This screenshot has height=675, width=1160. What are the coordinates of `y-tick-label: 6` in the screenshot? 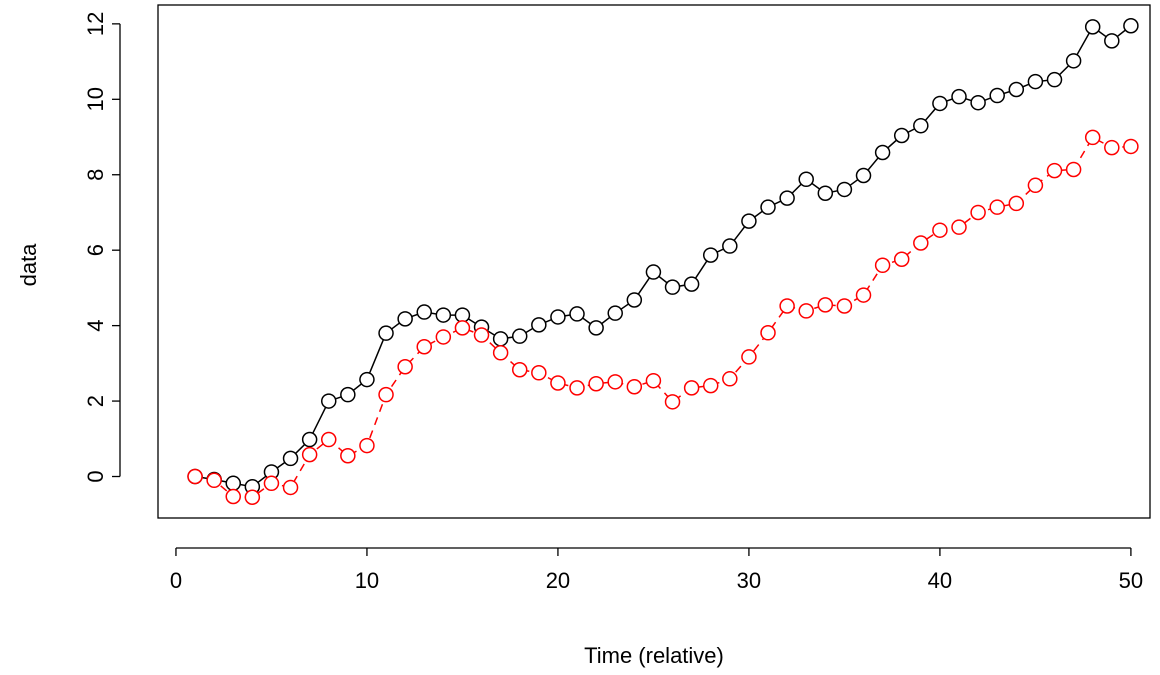 It's located at (95, 250).